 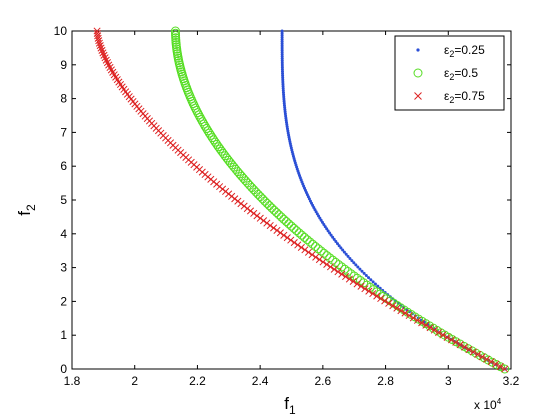 What do you see at coordinates (445, 74) in the screenshot?
I see `legend-item-series-2: ε2=0.5` at bounding box center [445, 74].